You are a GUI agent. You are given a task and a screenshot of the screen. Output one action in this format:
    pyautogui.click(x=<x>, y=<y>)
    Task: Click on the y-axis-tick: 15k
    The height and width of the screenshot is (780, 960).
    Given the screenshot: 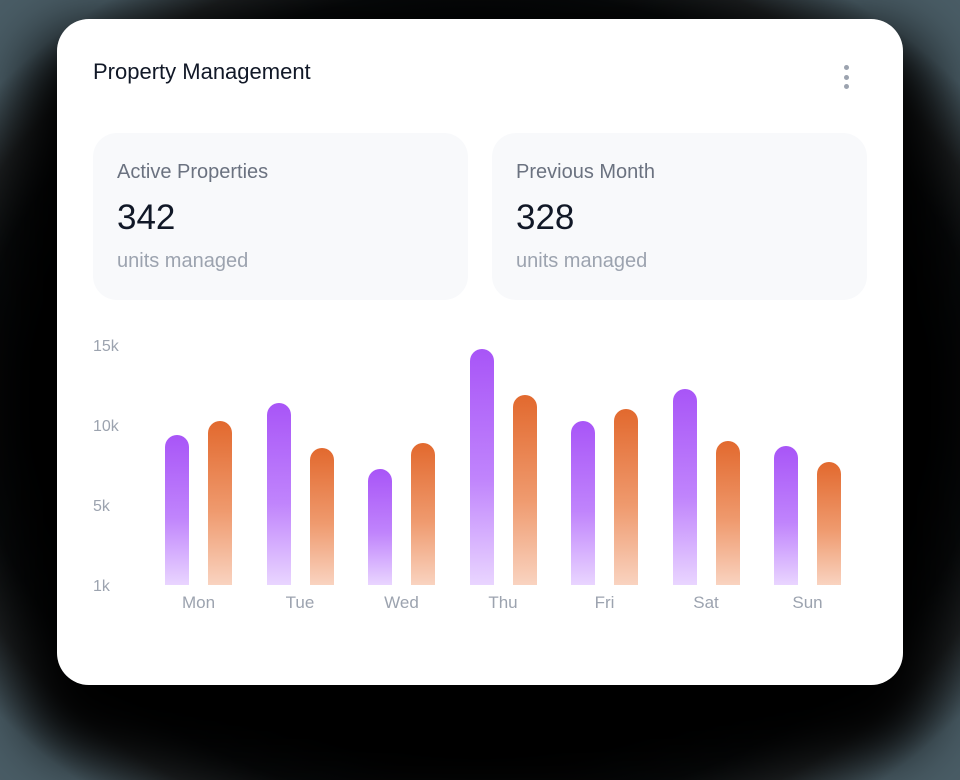 What is the action you would take?
    pyautogui.click(x=106, y=346)
    